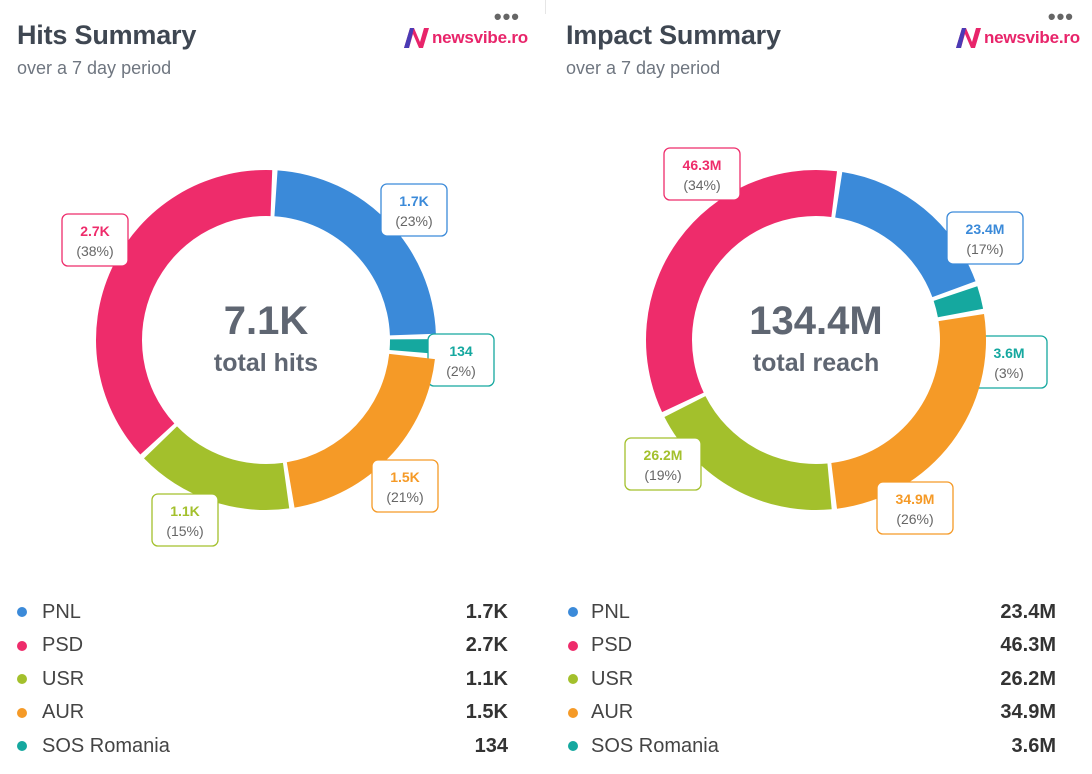 This screenshot has height=774, width=1092. I want to click on legend-item-aur: AUR 34.9M, so click(819, 713).